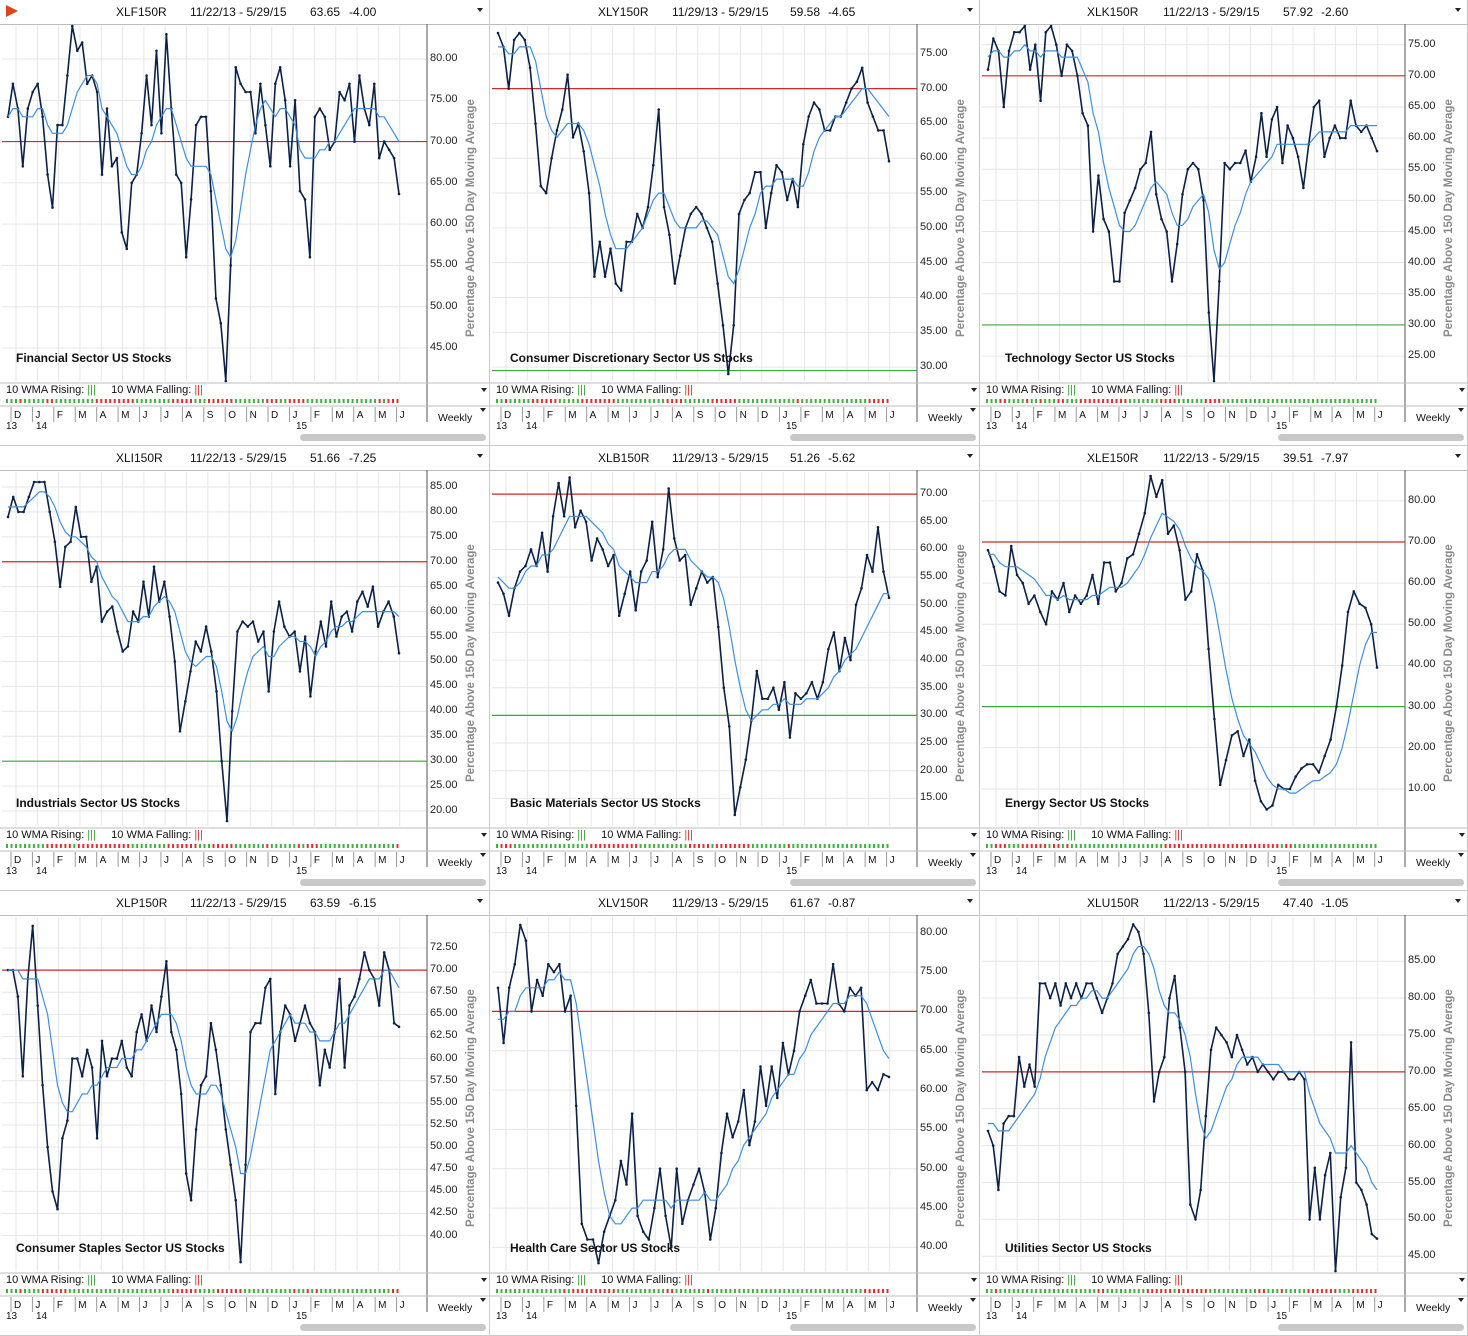 This screenshot has width=1468, height=1336. What do you see at coordinates (734, 903) in the screenshot?
I see `chart-header: XLV150R 11/29/13 - 5/29/15 61.67 -0.87` at bounding box center [734, 903].